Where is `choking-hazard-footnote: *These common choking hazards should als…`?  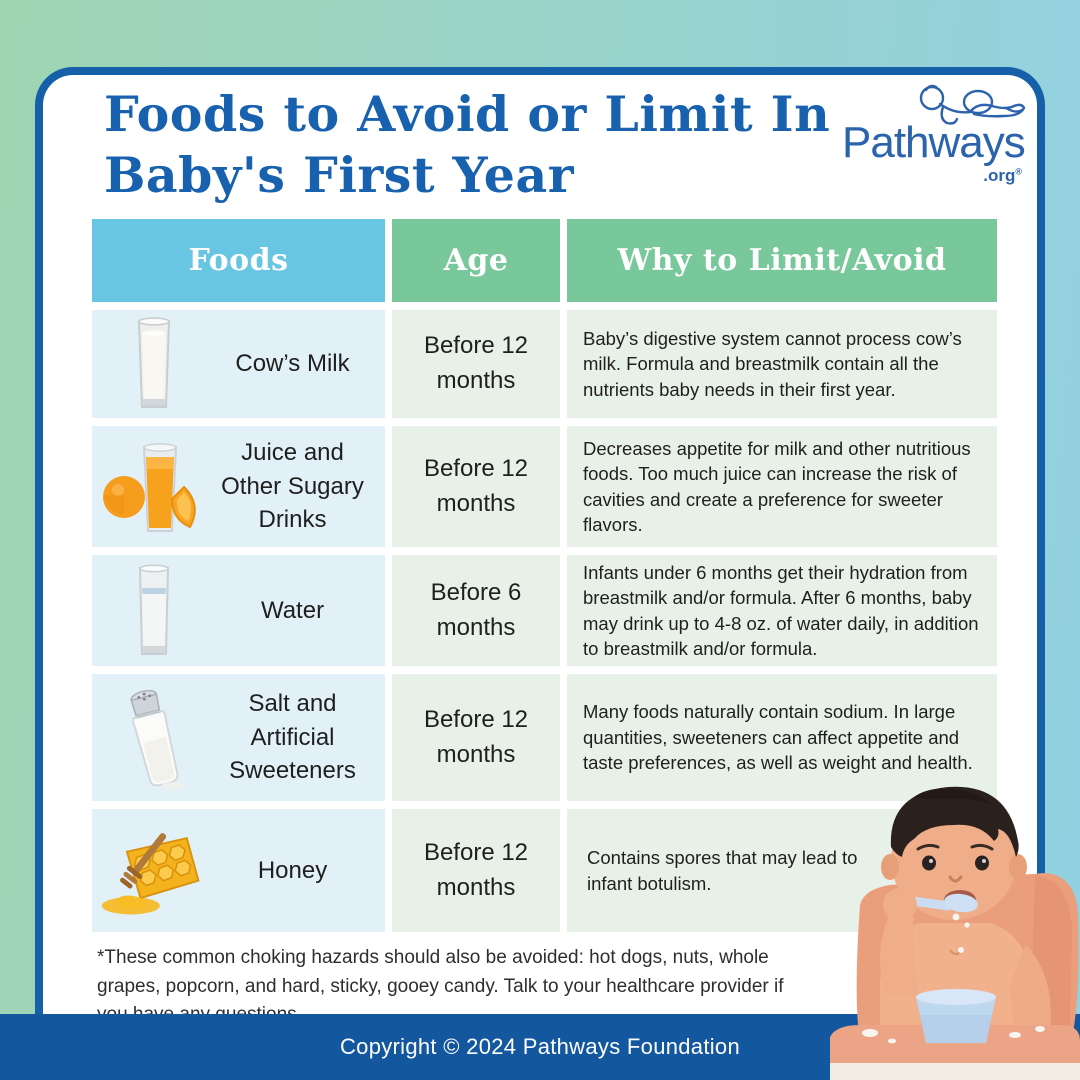
choking-hazard-footnote: *These common choking hazards should als… is located at coordinates (440, 986).